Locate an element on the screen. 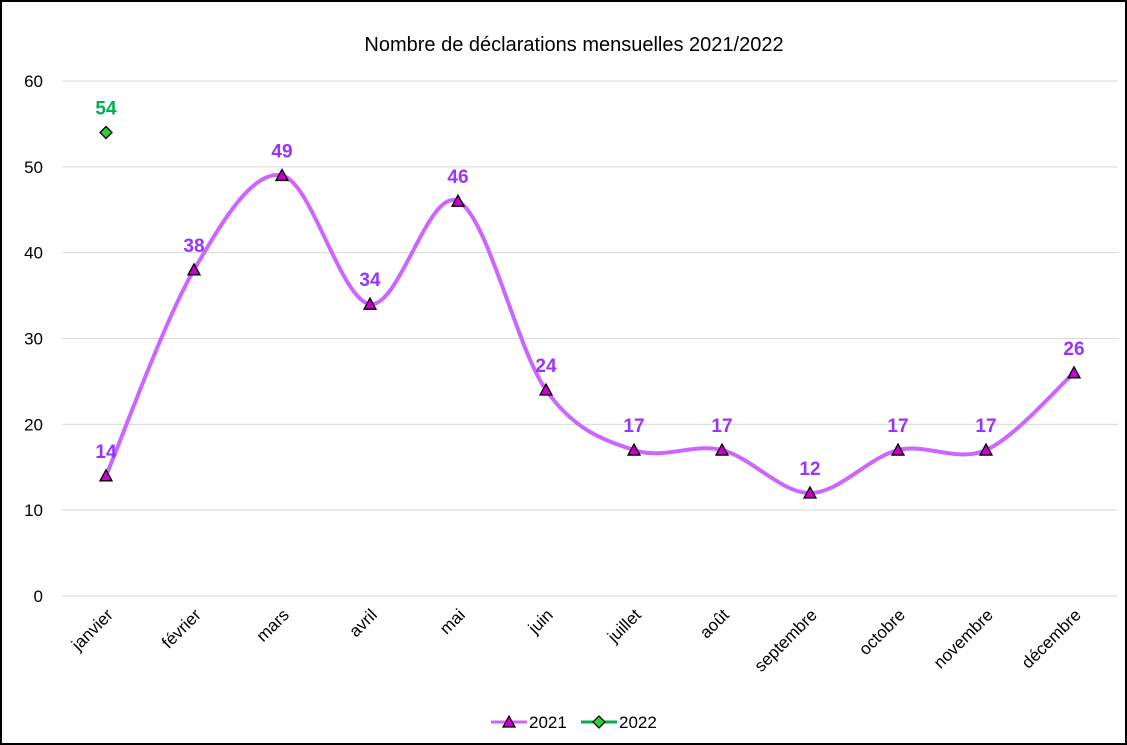  data-label: 12 is located at coordinates (809, 469).